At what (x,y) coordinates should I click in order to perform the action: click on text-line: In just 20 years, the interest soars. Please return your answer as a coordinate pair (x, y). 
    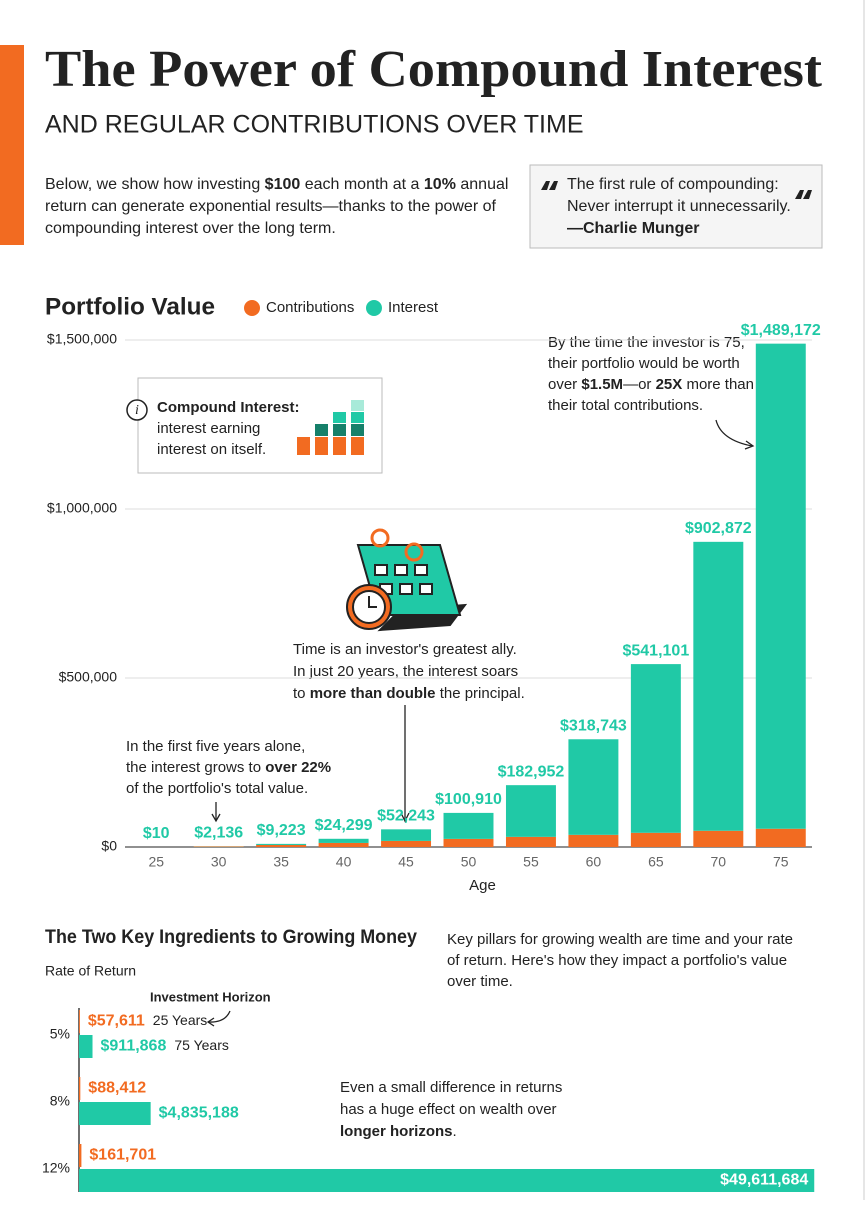
    Looking at the image, I should click on (405, 671).